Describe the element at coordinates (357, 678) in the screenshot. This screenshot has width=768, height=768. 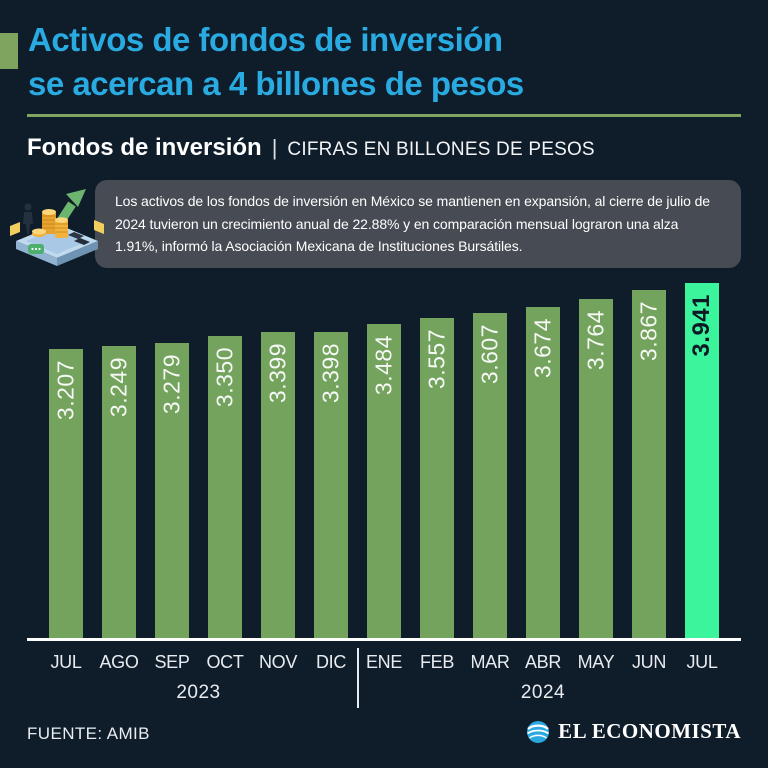
I see `year-divider-line` at that location.